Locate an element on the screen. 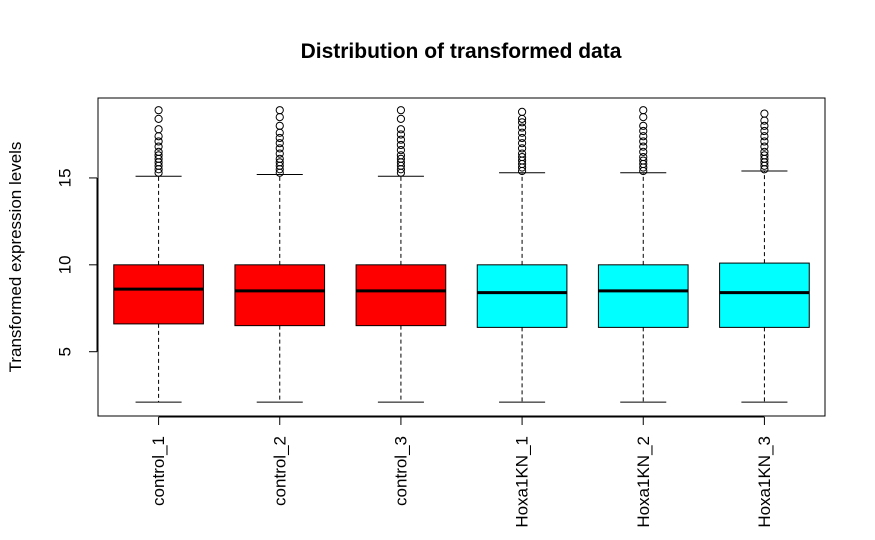  x-tick-label: Hoxa1KN_2 is located at coordinates (643, 482).